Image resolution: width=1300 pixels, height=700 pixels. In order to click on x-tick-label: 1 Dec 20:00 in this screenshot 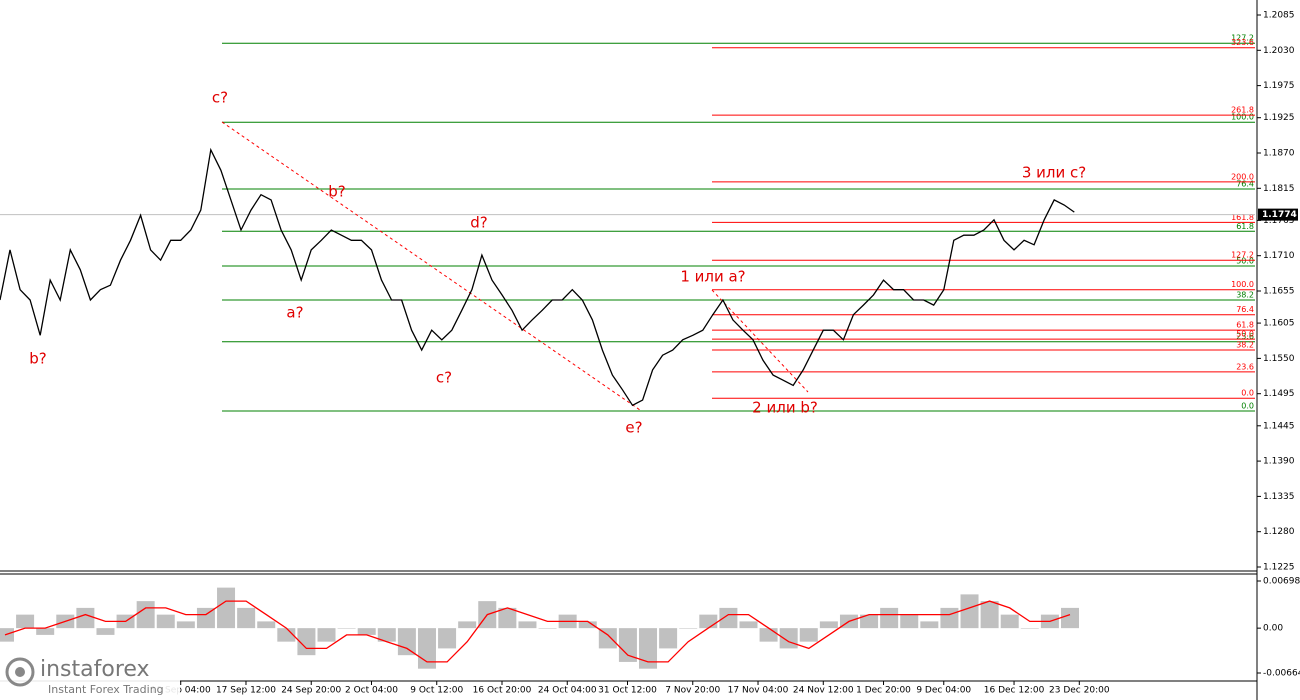, I will do `click(883, 691)`.